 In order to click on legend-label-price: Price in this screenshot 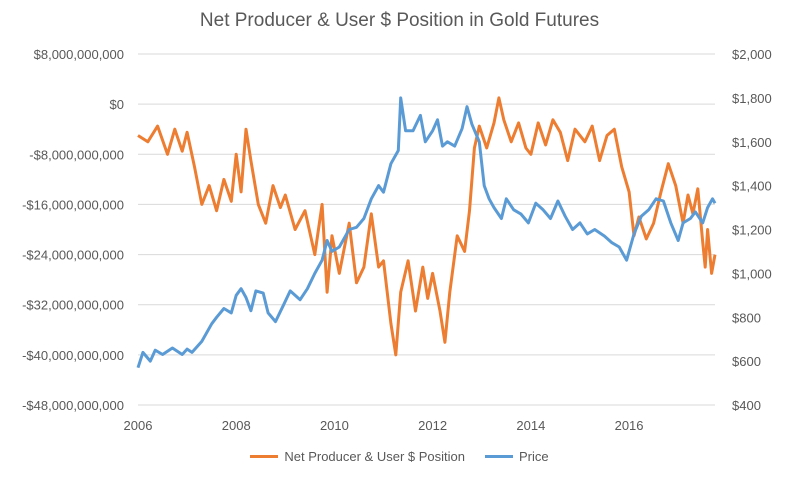, I will do `click(534, 456)`.